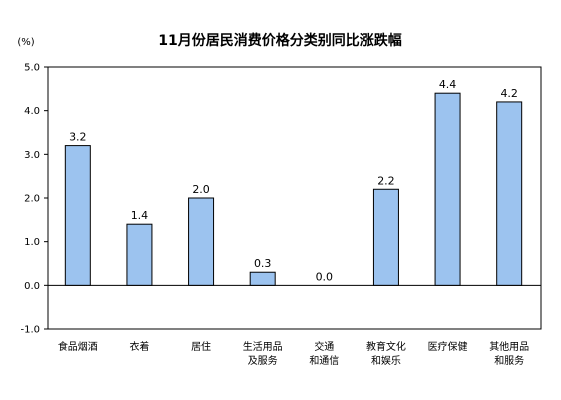  What do you see at coordinates (263, 263) in the screenshot?
I see `data-label: 0.3` at bounding box center [263, 263].